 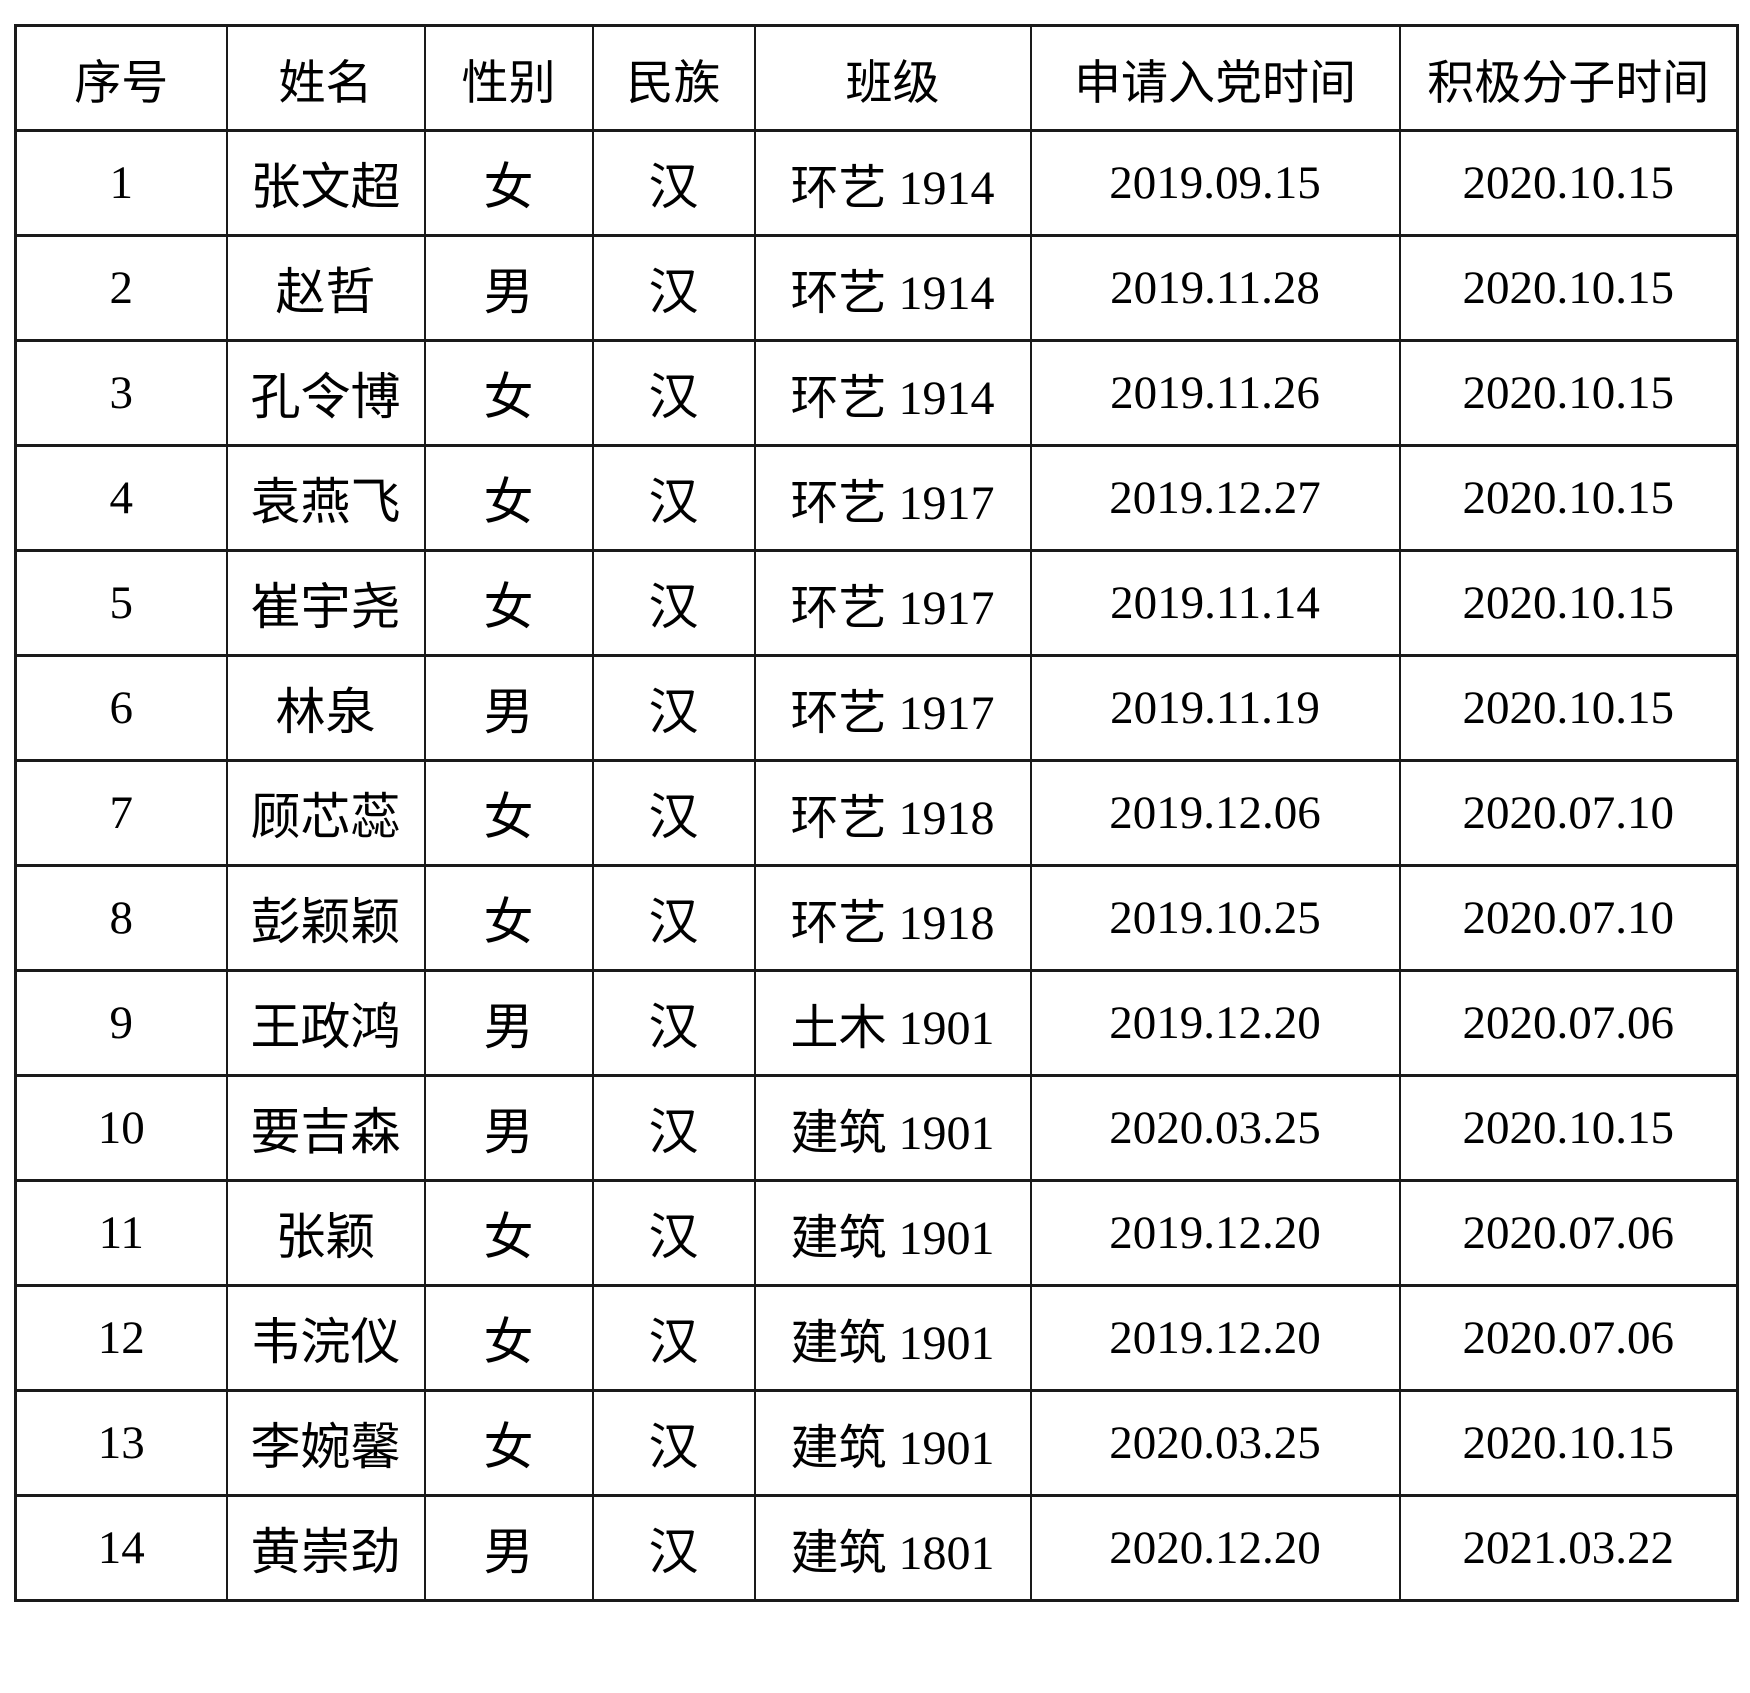 I want to click on cell-name: 韦浣仪, so click(x=325, y=1338).